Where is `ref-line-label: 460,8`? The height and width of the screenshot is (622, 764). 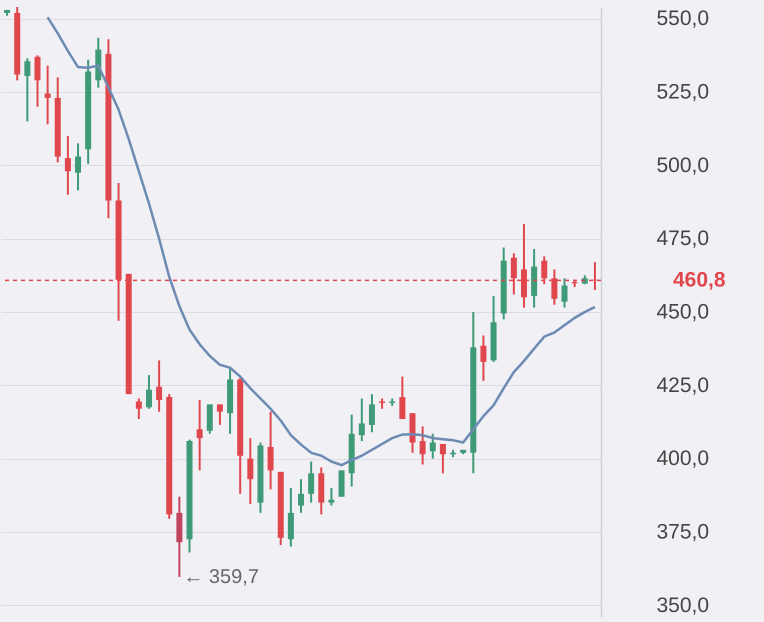
ref-line-label: 460,8 is located at coordinates (699, 280).